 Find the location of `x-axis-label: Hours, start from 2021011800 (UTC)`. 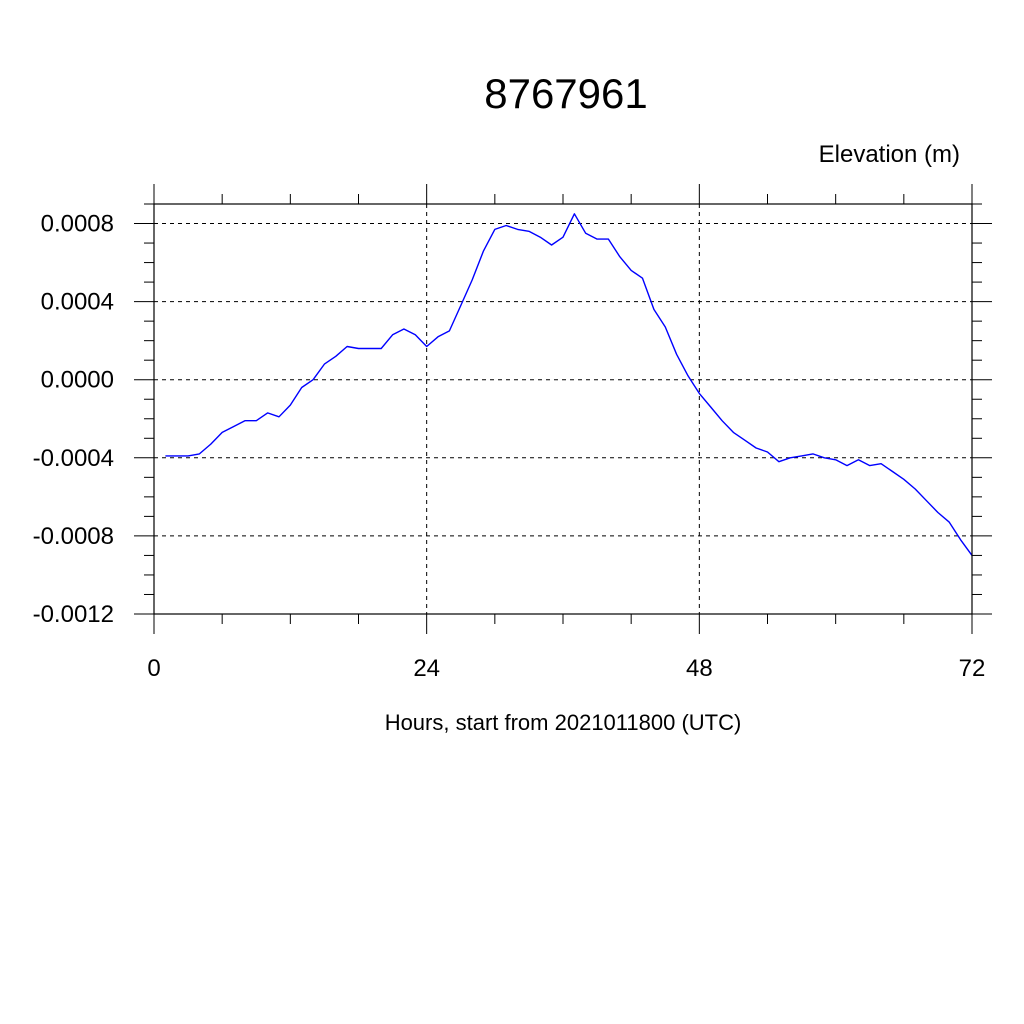

x-axis-label: Hours, start from 2021011800 (UTC) is located at coordinates (563, 722).